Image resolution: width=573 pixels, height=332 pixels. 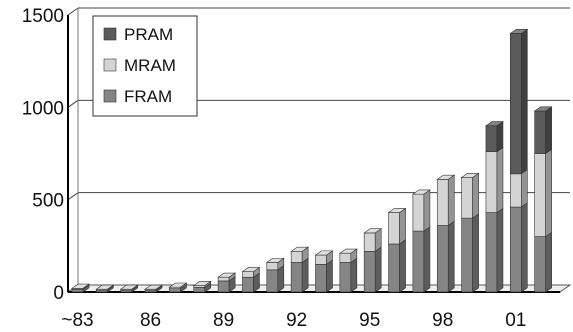 What do you see at coordinates (148, 34) in the screenshot?
I see `legend-label-pram: PRAM` at bounding box center [148, 34].